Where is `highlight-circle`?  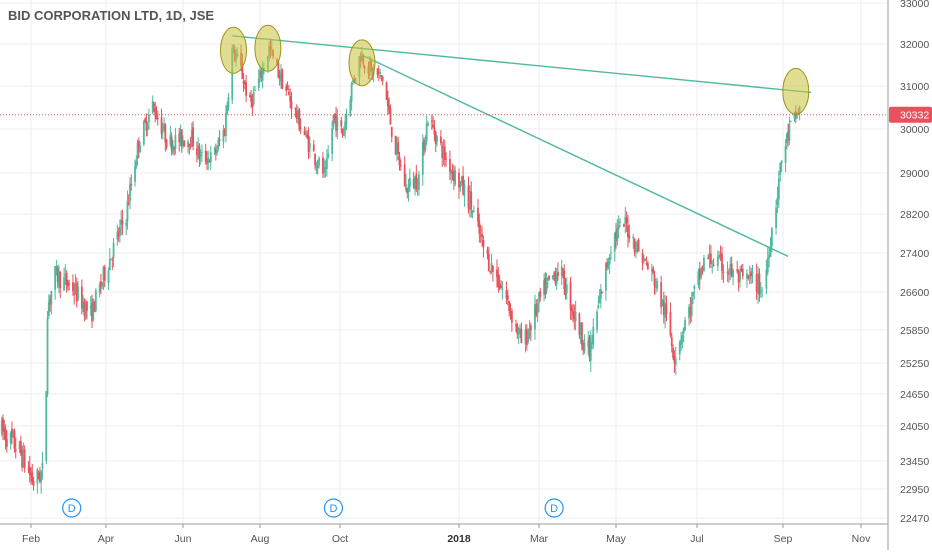 highlight-circle is located at coordinates (796, 91).